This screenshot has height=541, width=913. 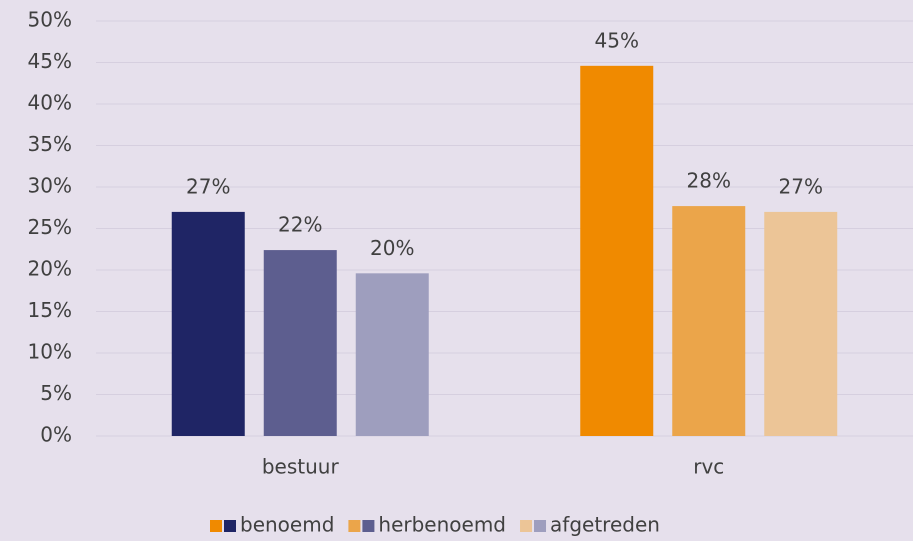 I want to click on legend-label: benoemd, so click(x=287, y=525).